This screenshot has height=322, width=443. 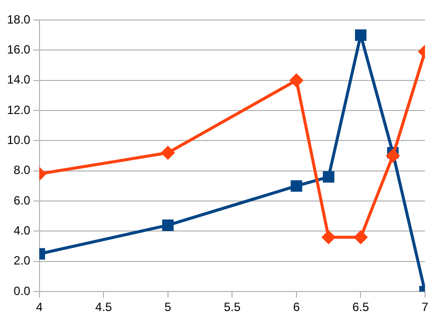 I want to click on y-tick-label: 8.0, so click(x=22, y=170).